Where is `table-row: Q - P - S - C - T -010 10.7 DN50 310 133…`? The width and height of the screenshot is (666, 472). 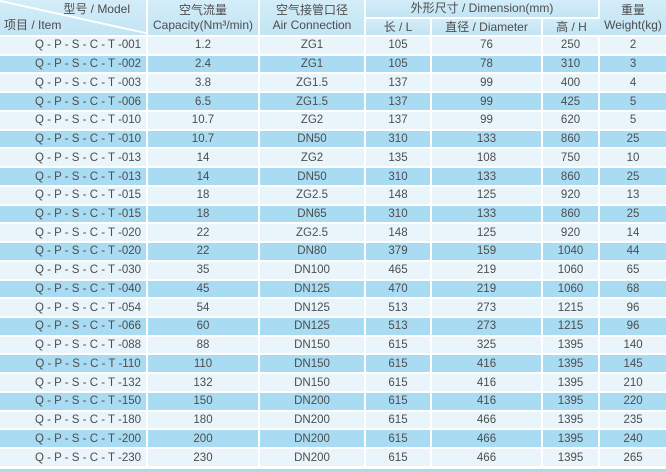
table-row: Q - P - S - C - T -010 10.7 DN50 310 133… is located at coordinates (333, 140).